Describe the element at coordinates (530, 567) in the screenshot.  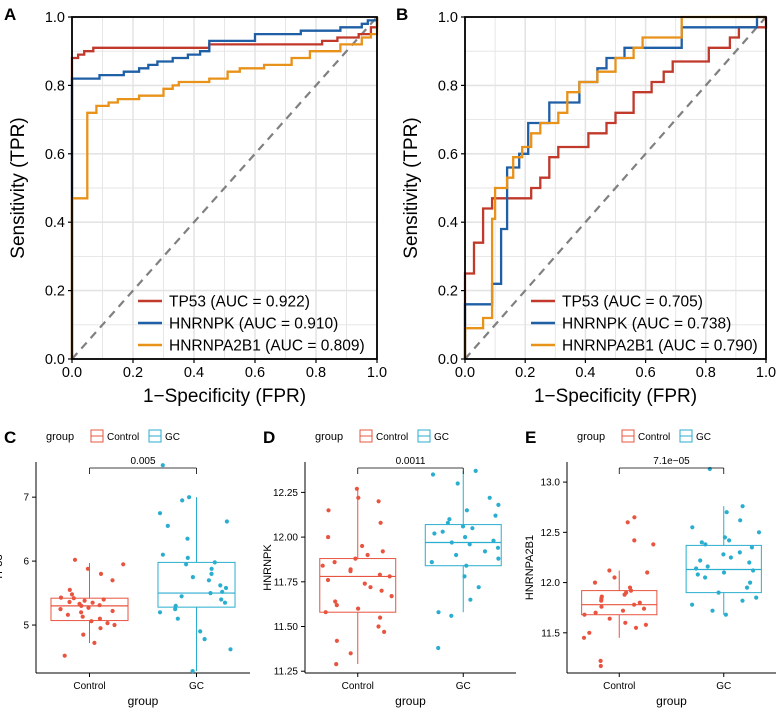
I see `y-axis-title: HNRNPA2B1` at that location.